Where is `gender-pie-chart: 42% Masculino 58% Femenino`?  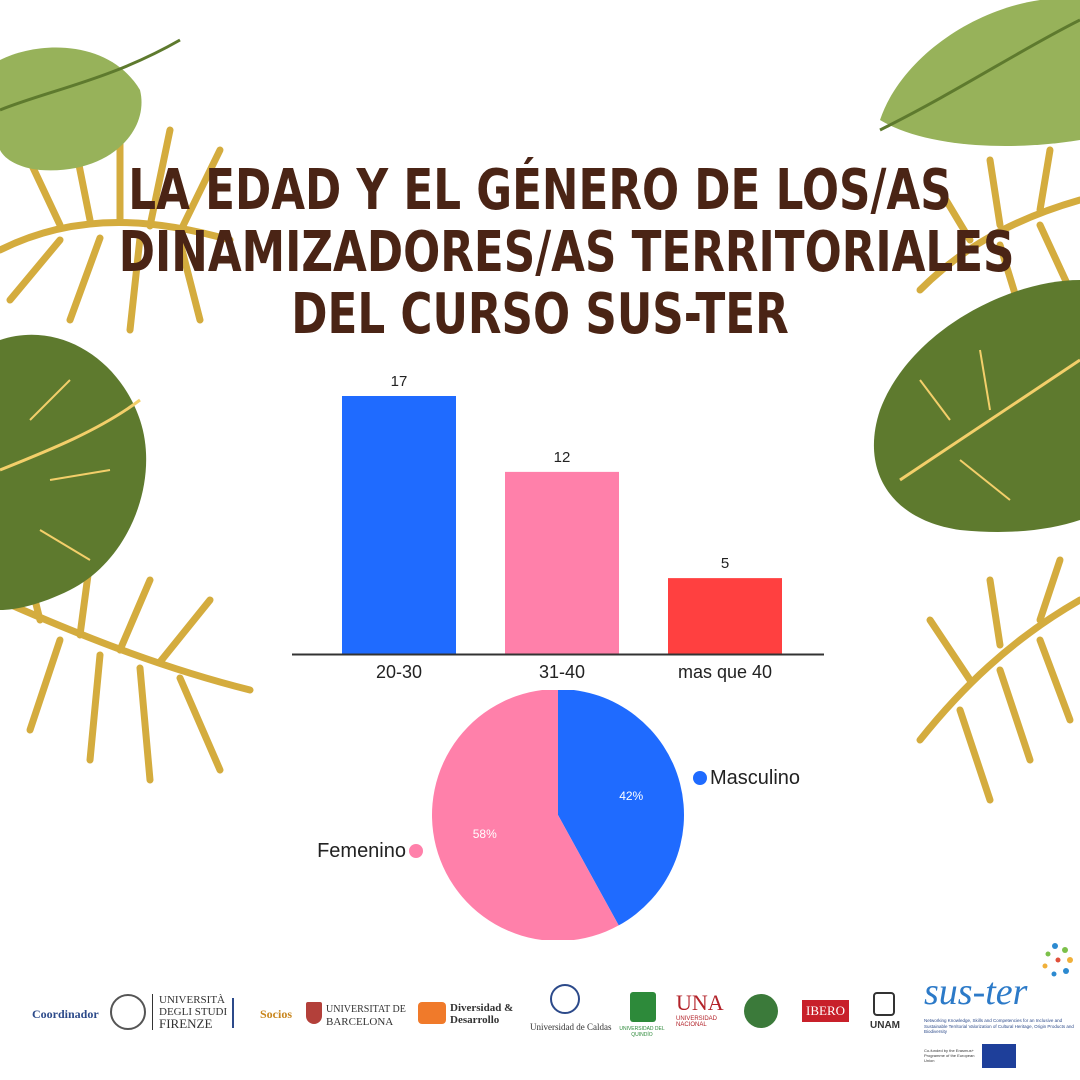 gender-pie-chart: 42% Masculino 58% Femenino is located at coordinates (565, 820).